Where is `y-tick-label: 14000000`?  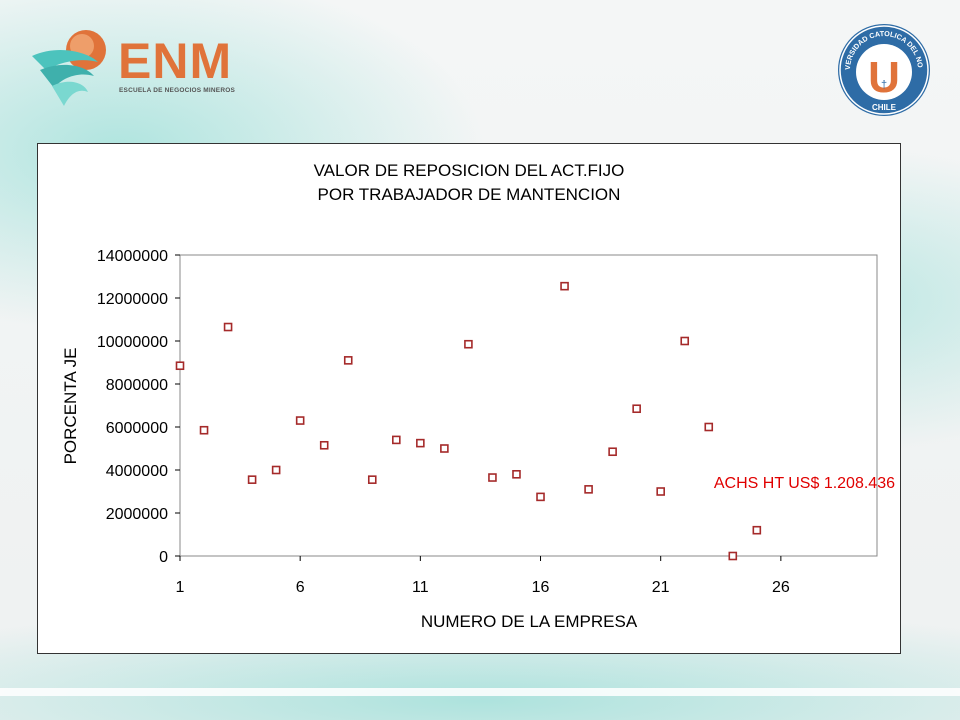
y-tick-label: 14000000 is located at coordinates (132, 256).